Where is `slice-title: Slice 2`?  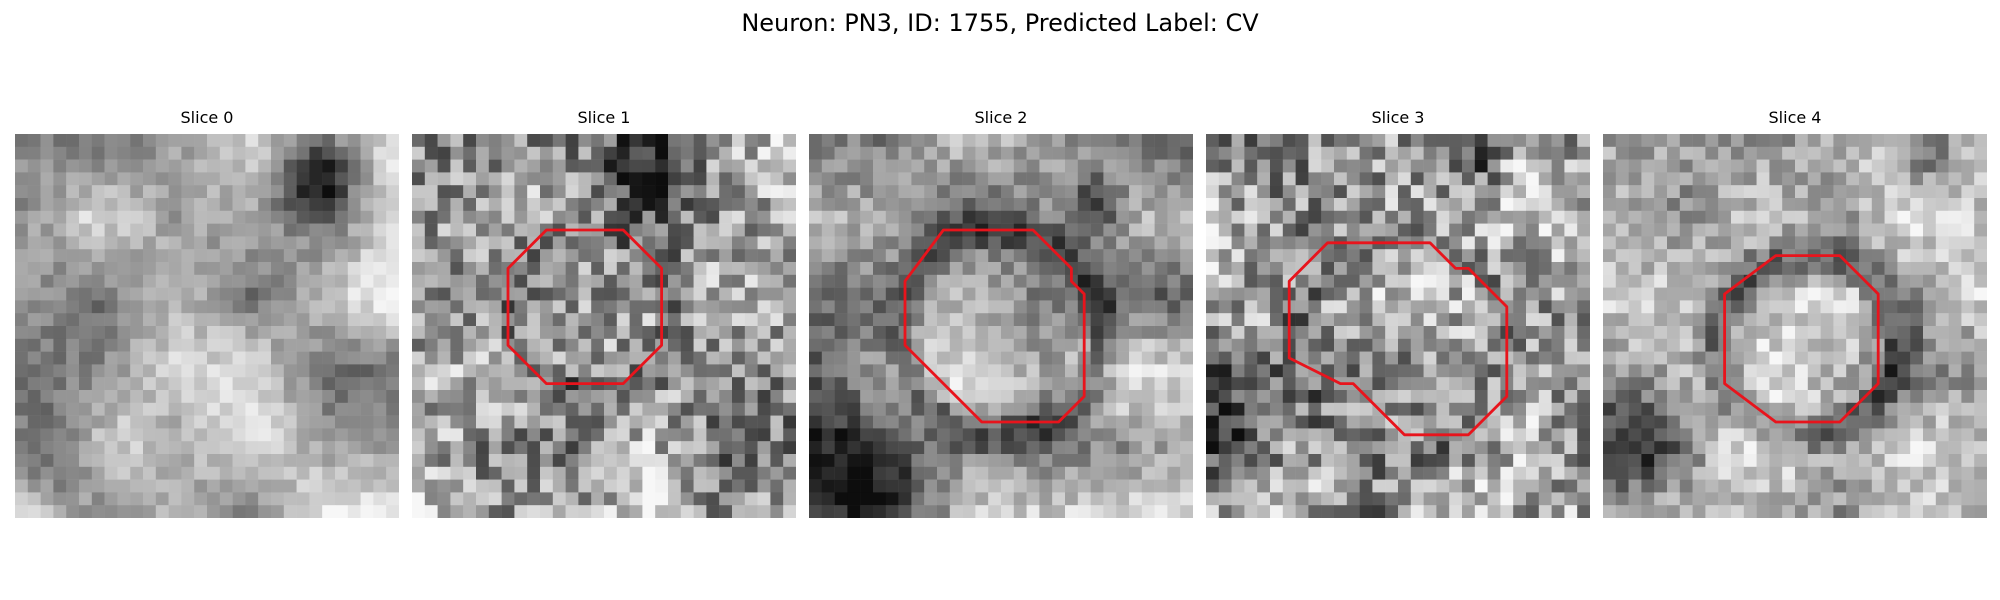
slice-title: Slice 2 is located at coordinates (1001, 117).